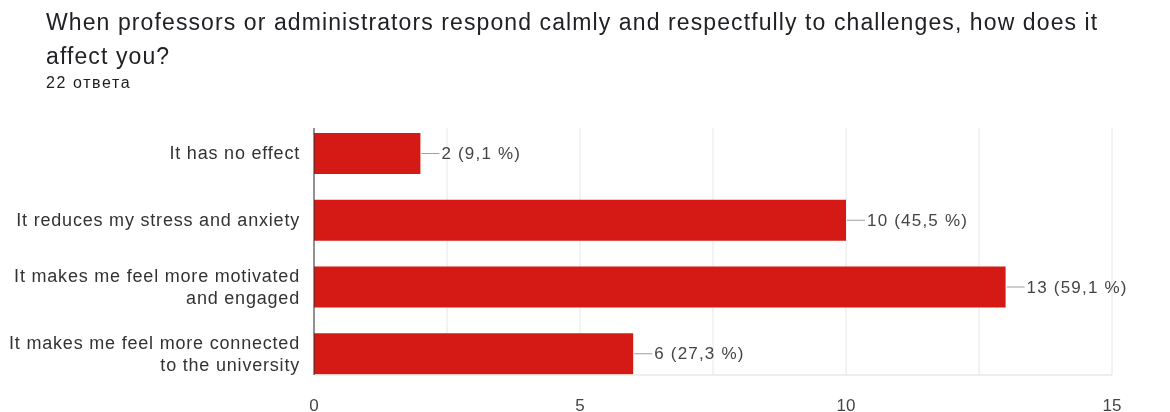 The width and height of the screenshot is (1170, 412). I want to click on x-tick-label: 5, so click(580, 404).